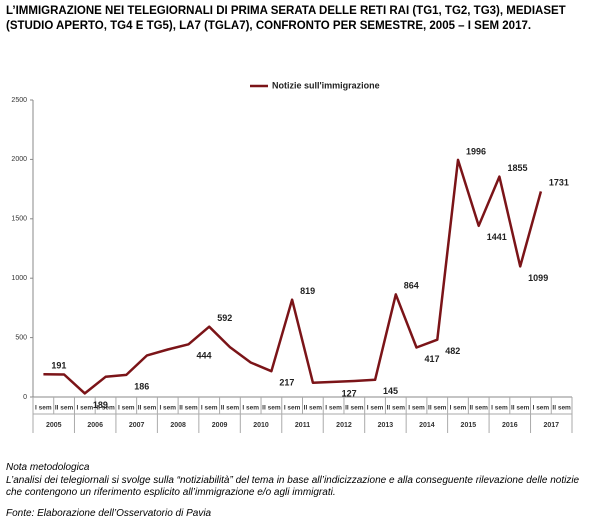 This screenshot has height=528, width=600. Describe the element at coordinates (220, 425) in the screenshot. I see `year-label: 2009` at that location.